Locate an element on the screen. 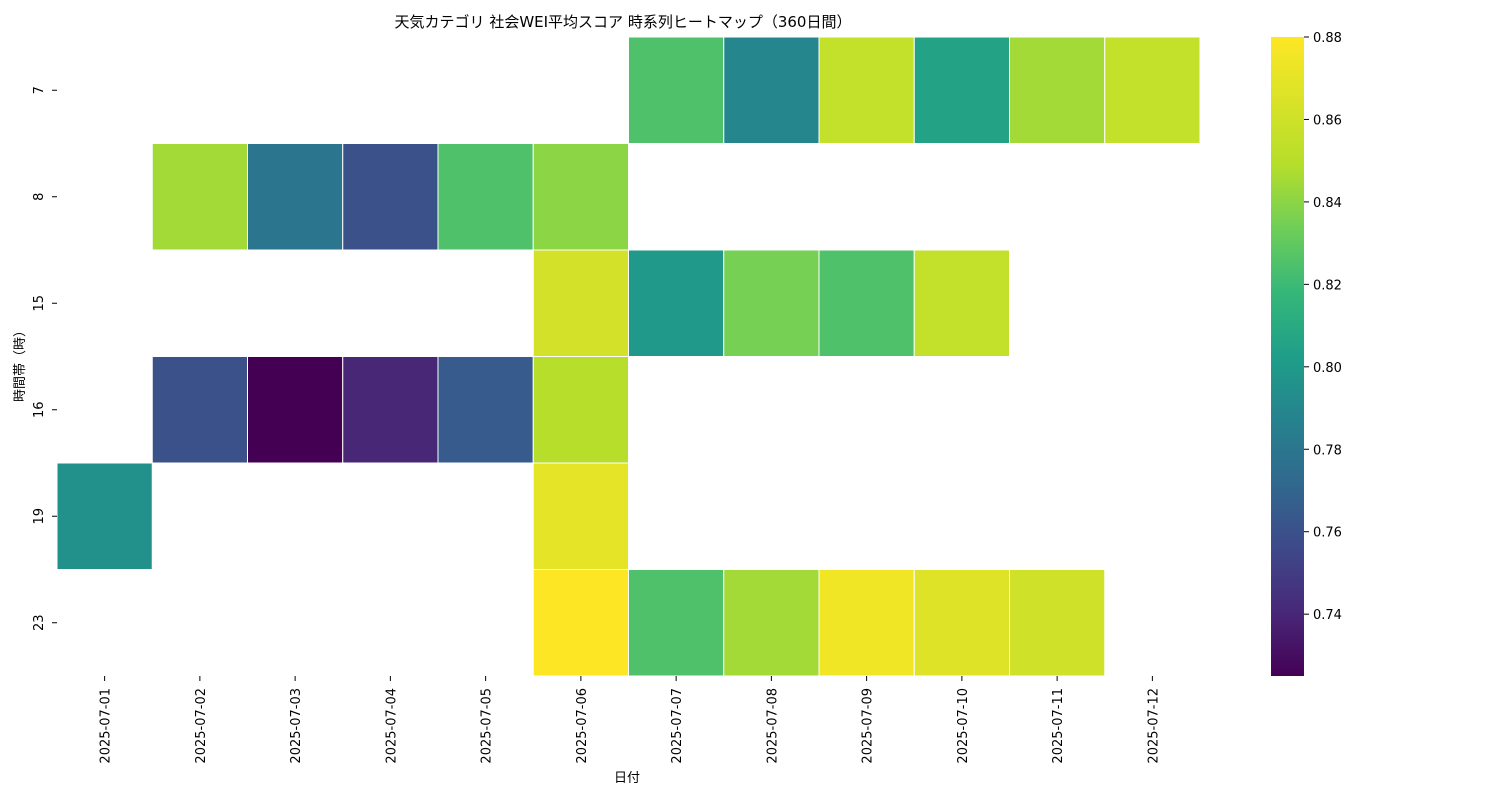 The image size is (1500, 800). x-tick-label: 2025-07-05 is located at coordinates (487, 726).